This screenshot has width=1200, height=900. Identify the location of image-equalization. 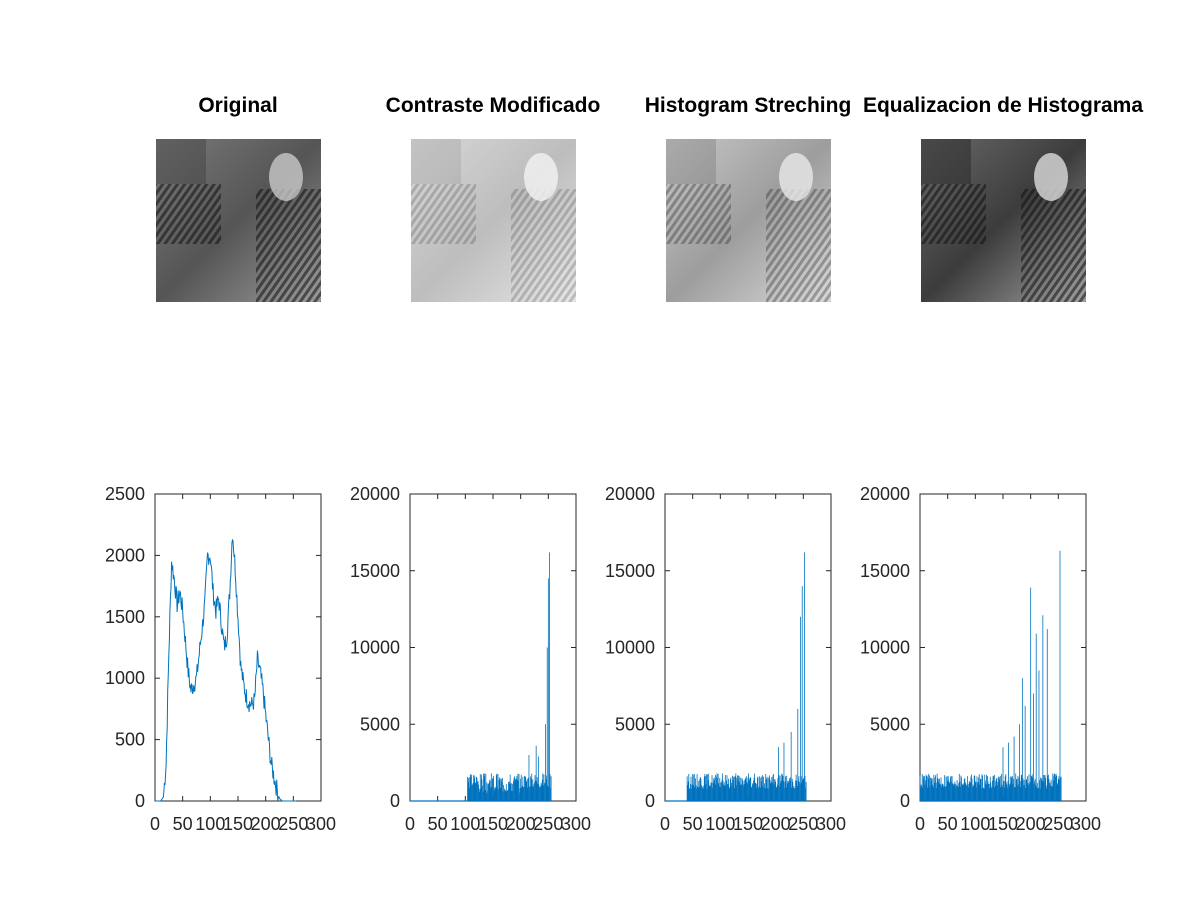
(1003, 220).